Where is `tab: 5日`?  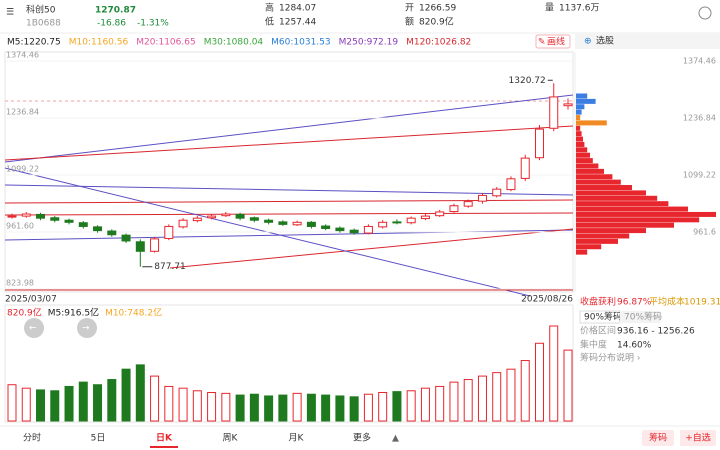
tab: 5日 is located at coordinates (98, 438).